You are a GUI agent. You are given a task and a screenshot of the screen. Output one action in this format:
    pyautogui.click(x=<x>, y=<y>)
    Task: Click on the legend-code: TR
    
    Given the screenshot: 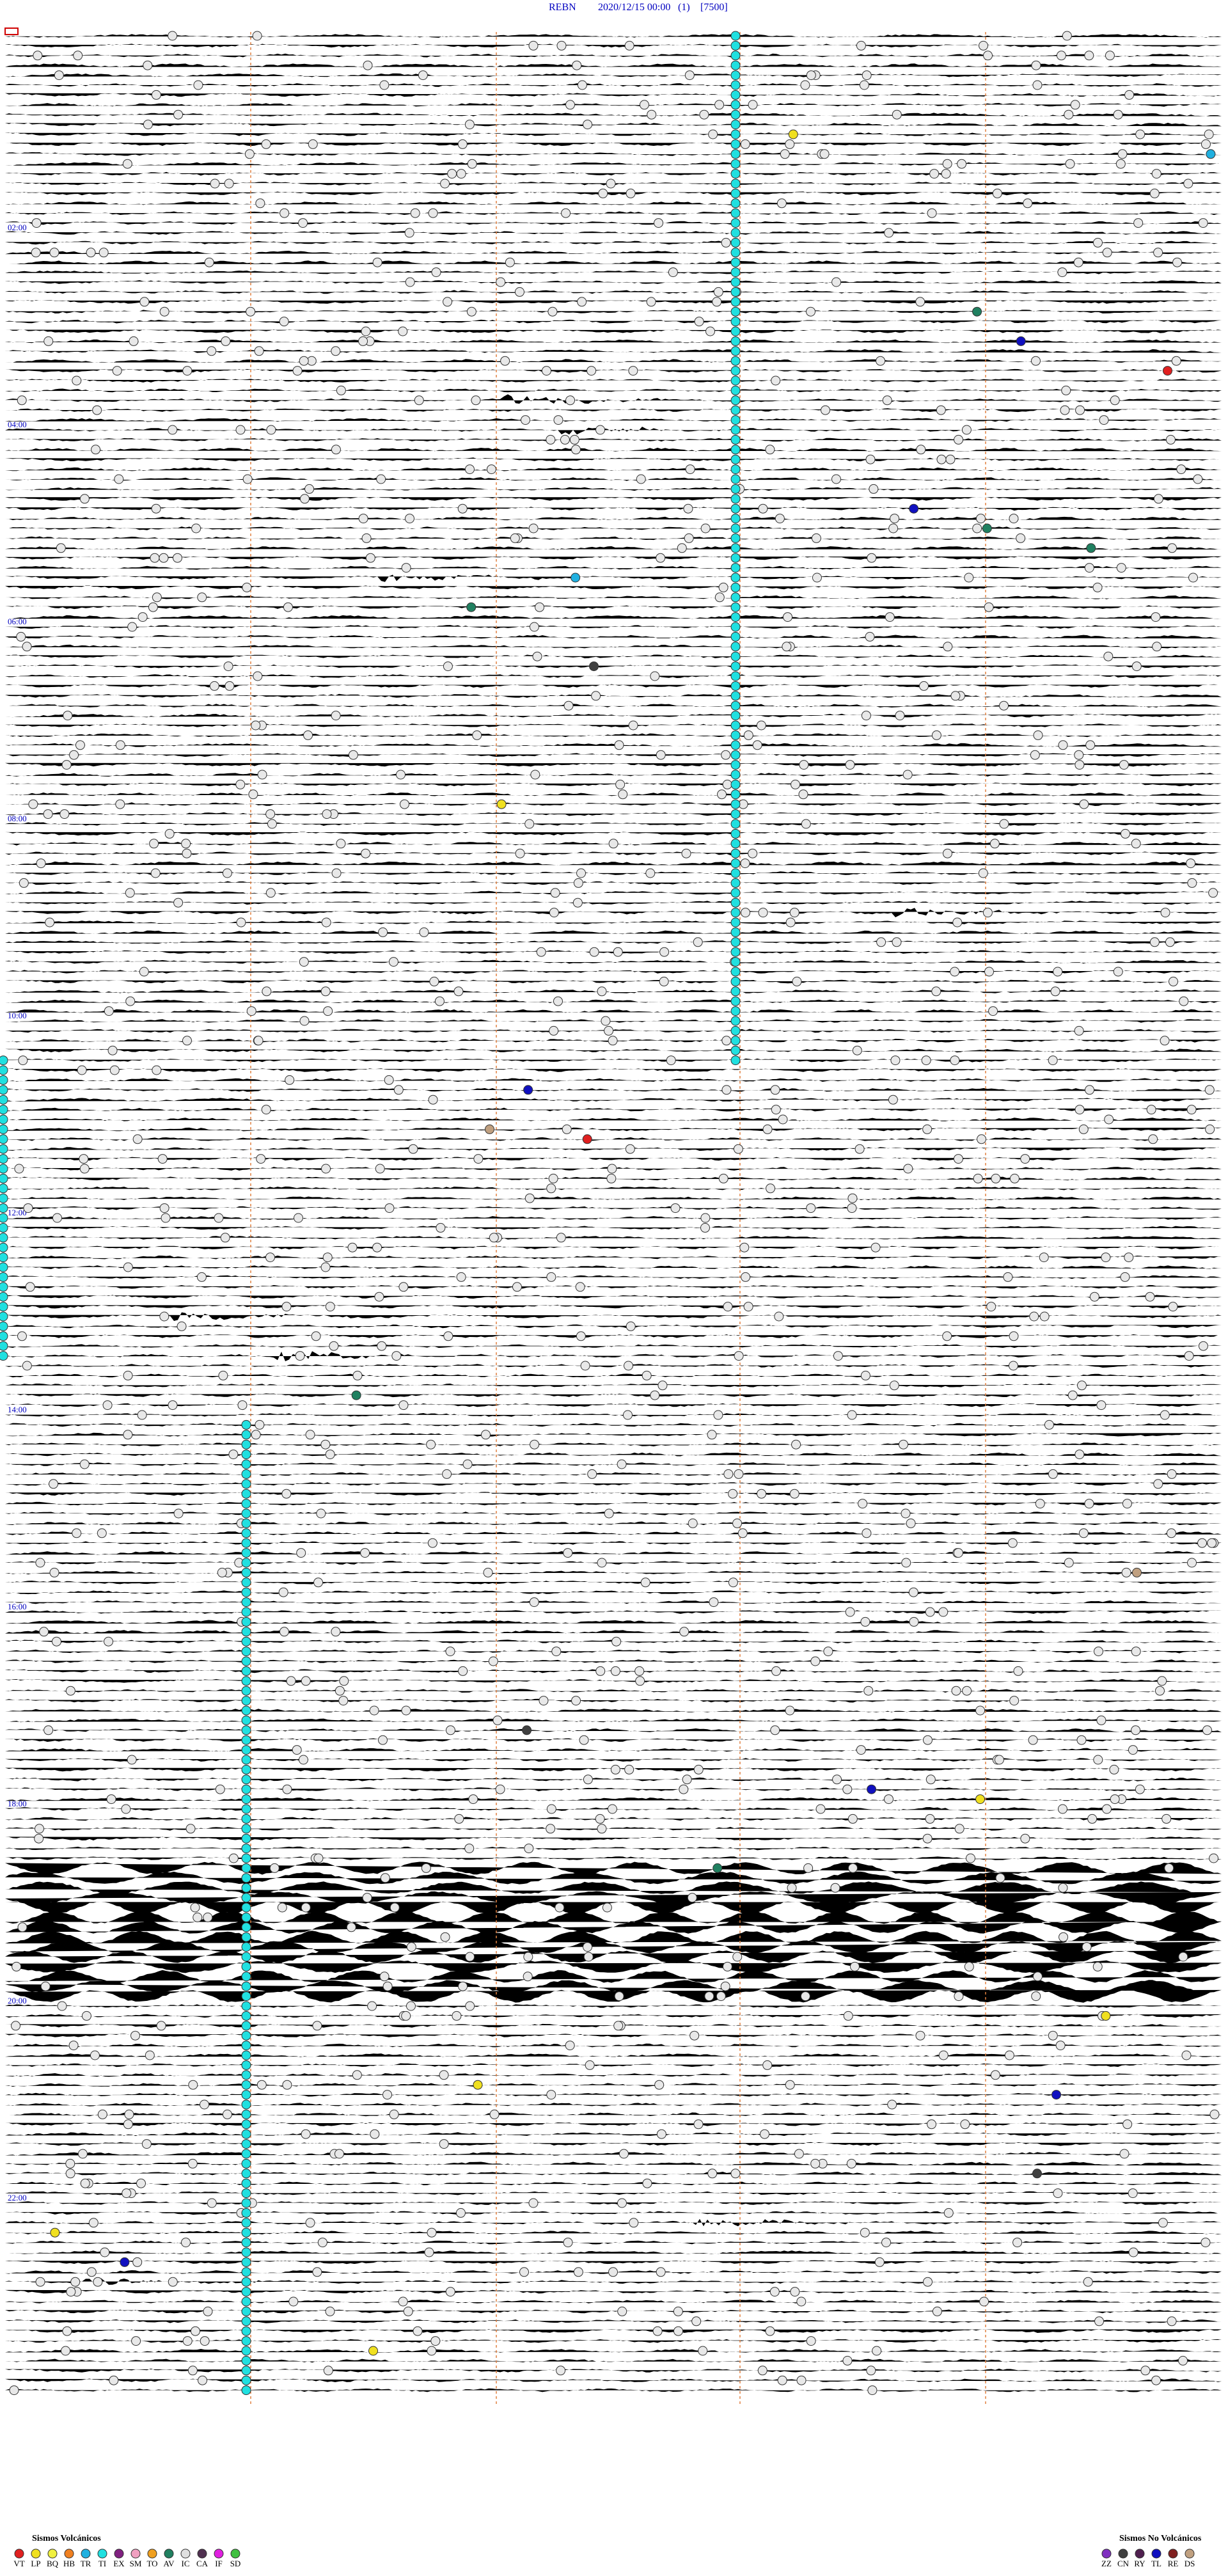 What is the action you would take?
    pyautogui.click(x=86, y=2563)
    